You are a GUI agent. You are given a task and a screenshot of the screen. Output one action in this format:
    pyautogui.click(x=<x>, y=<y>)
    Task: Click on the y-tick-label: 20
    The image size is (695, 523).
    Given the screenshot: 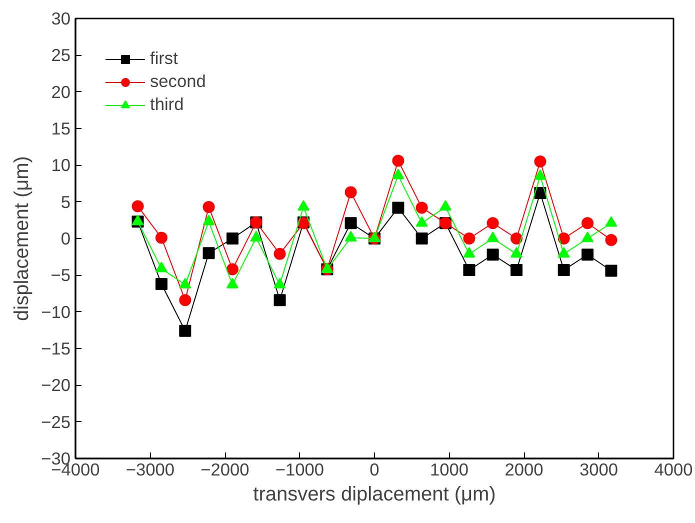 What is the action you would take?
    pyautogui.click(x=61, y=92)
    